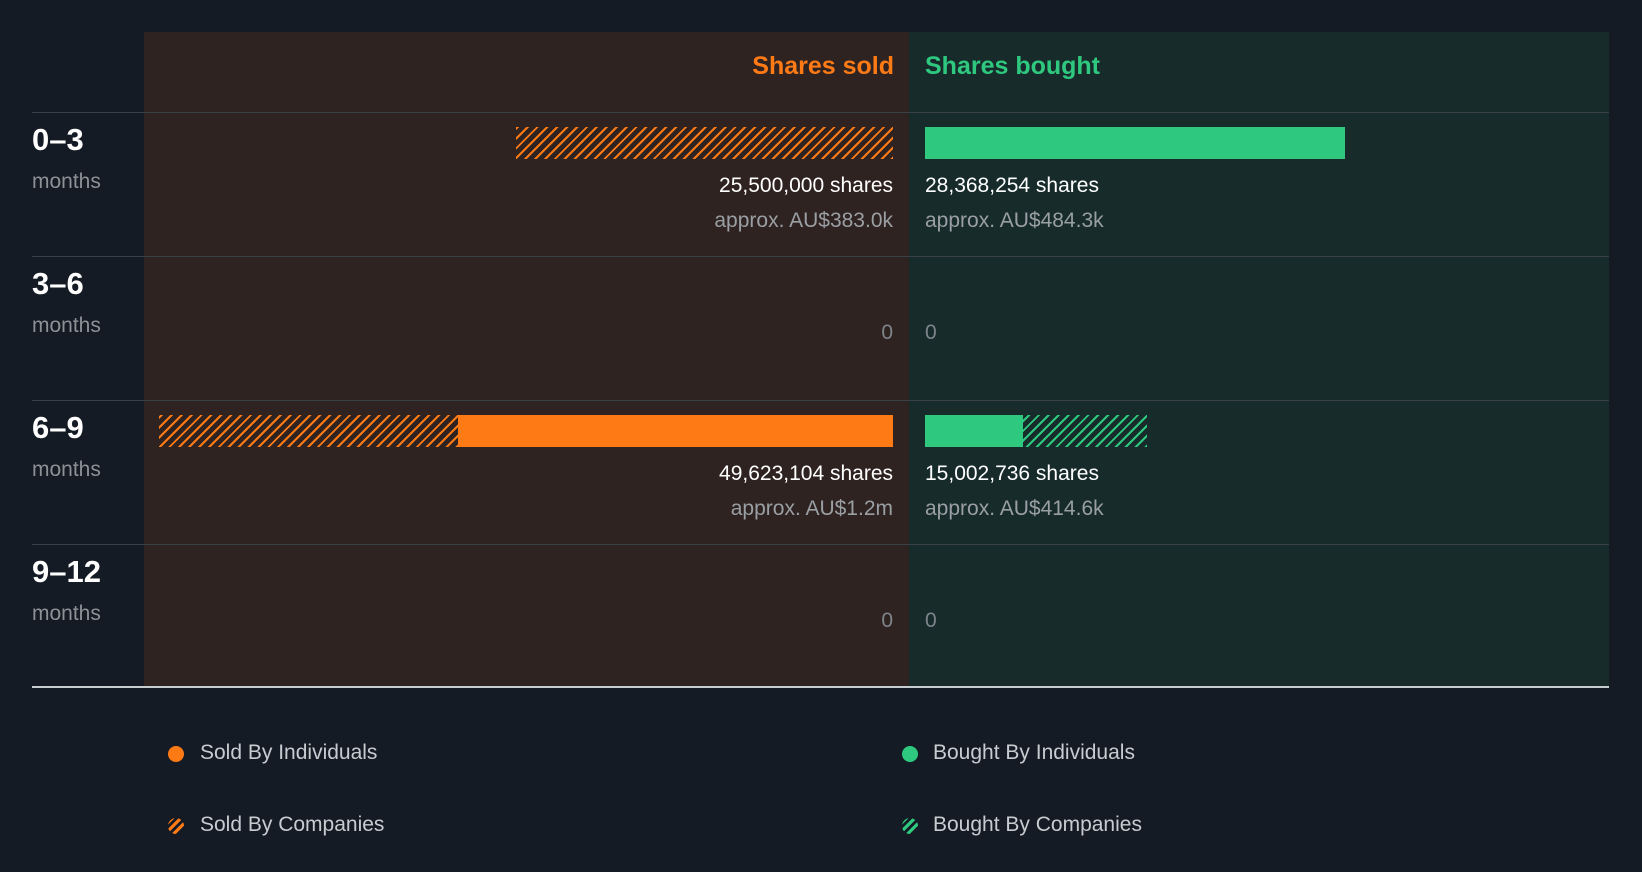 This screenshot has width=1642, height=872. I want to click on sold-shares-label: 25,500,000 shares, so click(806, 185).